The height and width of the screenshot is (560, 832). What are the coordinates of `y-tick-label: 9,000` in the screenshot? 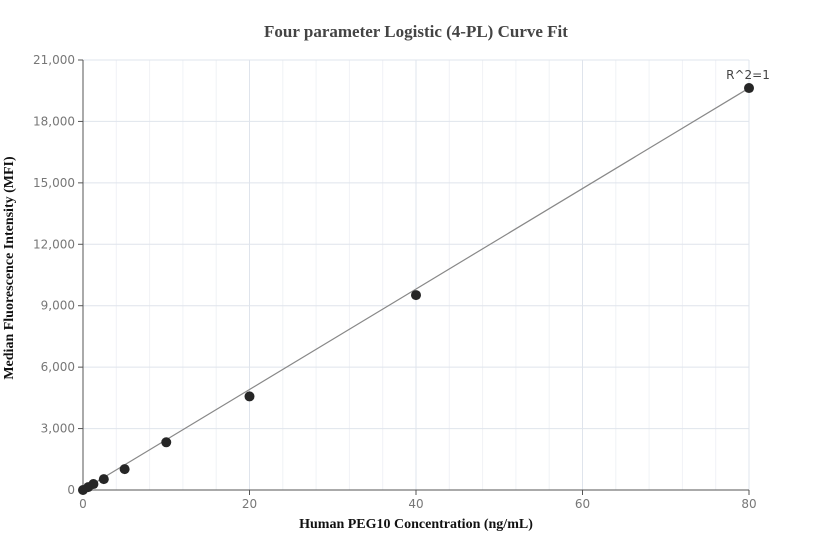 It's located at (58, 306).